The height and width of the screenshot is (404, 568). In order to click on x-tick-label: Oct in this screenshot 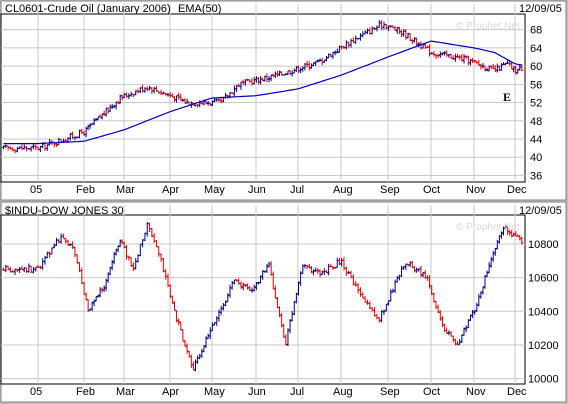, I will do `click(431, 392)`.